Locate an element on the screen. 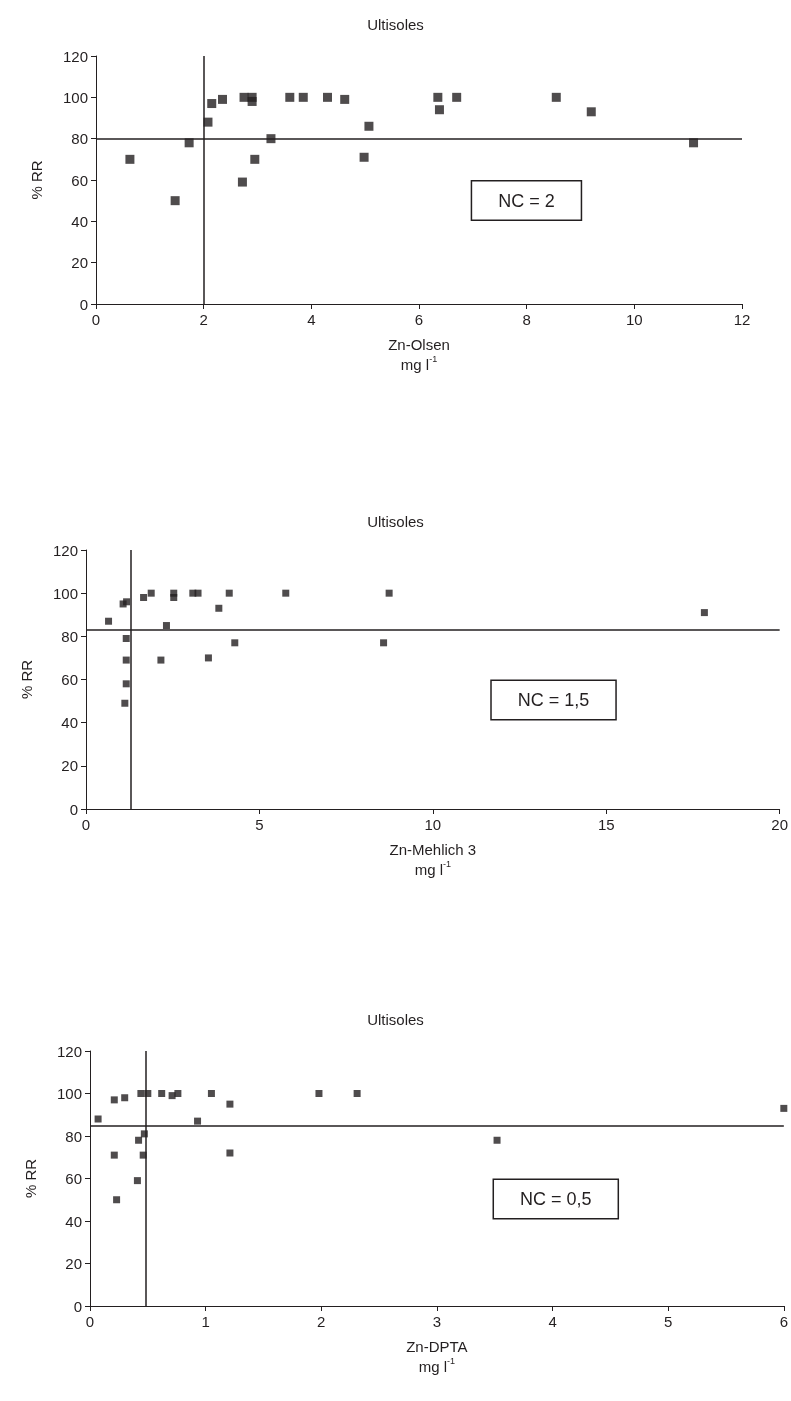 The width and height of the screenshot is (791, 1401). x-tick-label: 20 is located at coordinates (779, 824).